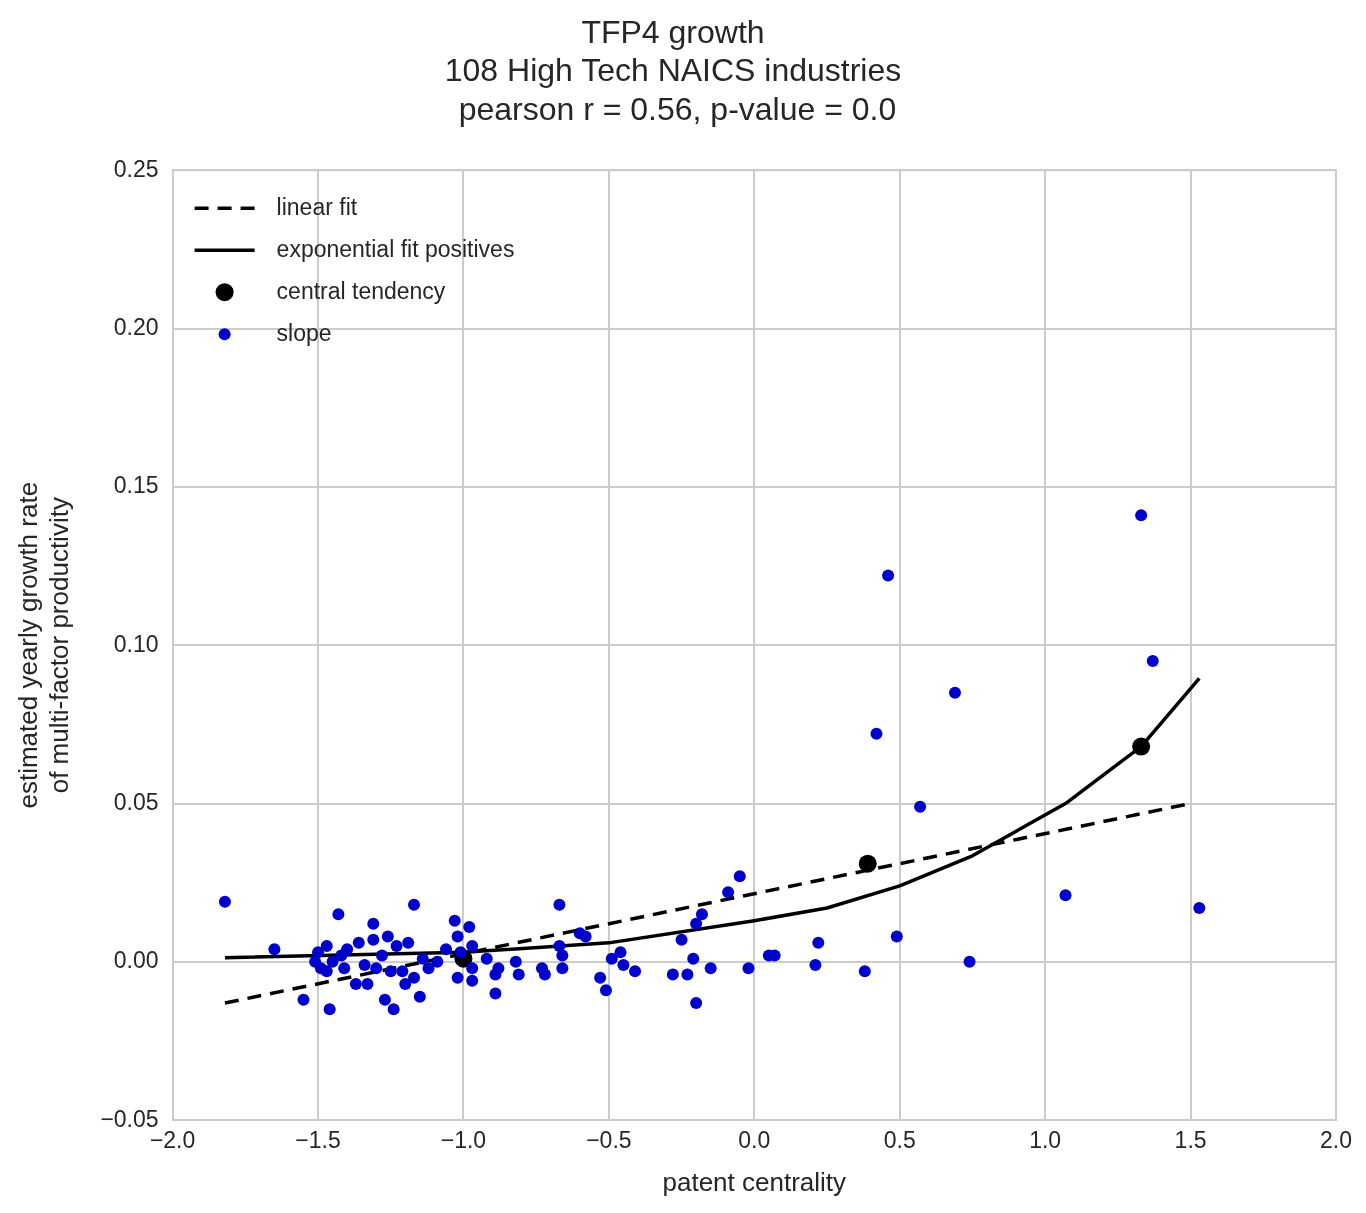  What do you see at coordinates (1190, 1140) in the screenshot?
I see `x-tick-label: 1.5` at bounding box center [1190, 1140].